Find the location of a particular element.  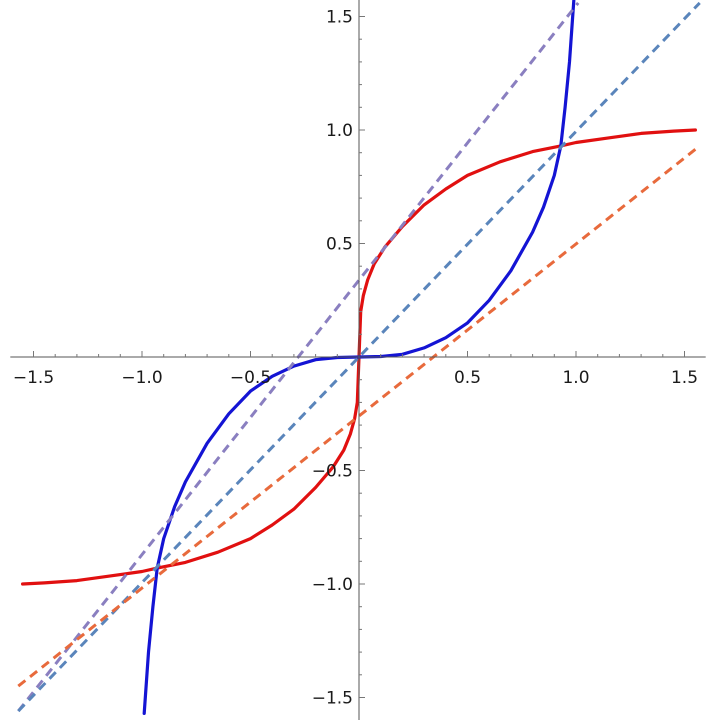

x-tick-label: 1.0 is located at coordinates (575, 378).